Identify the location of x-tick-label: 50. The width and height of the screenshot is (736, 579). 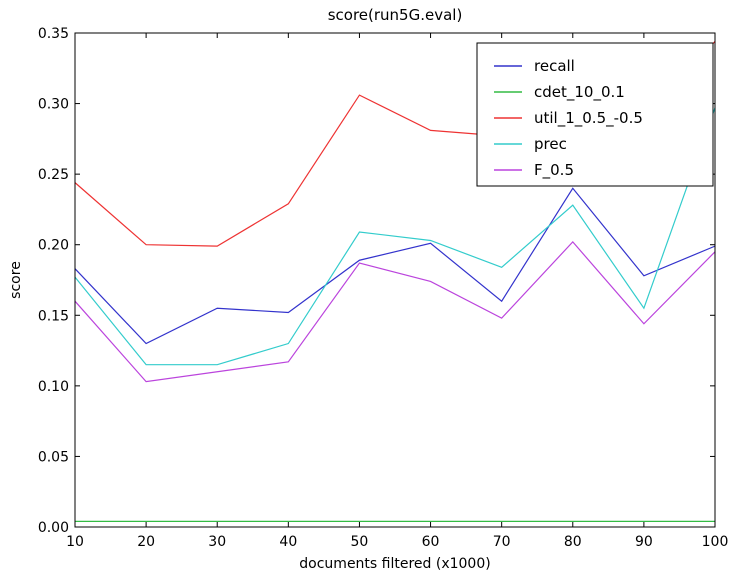
(360, 542).